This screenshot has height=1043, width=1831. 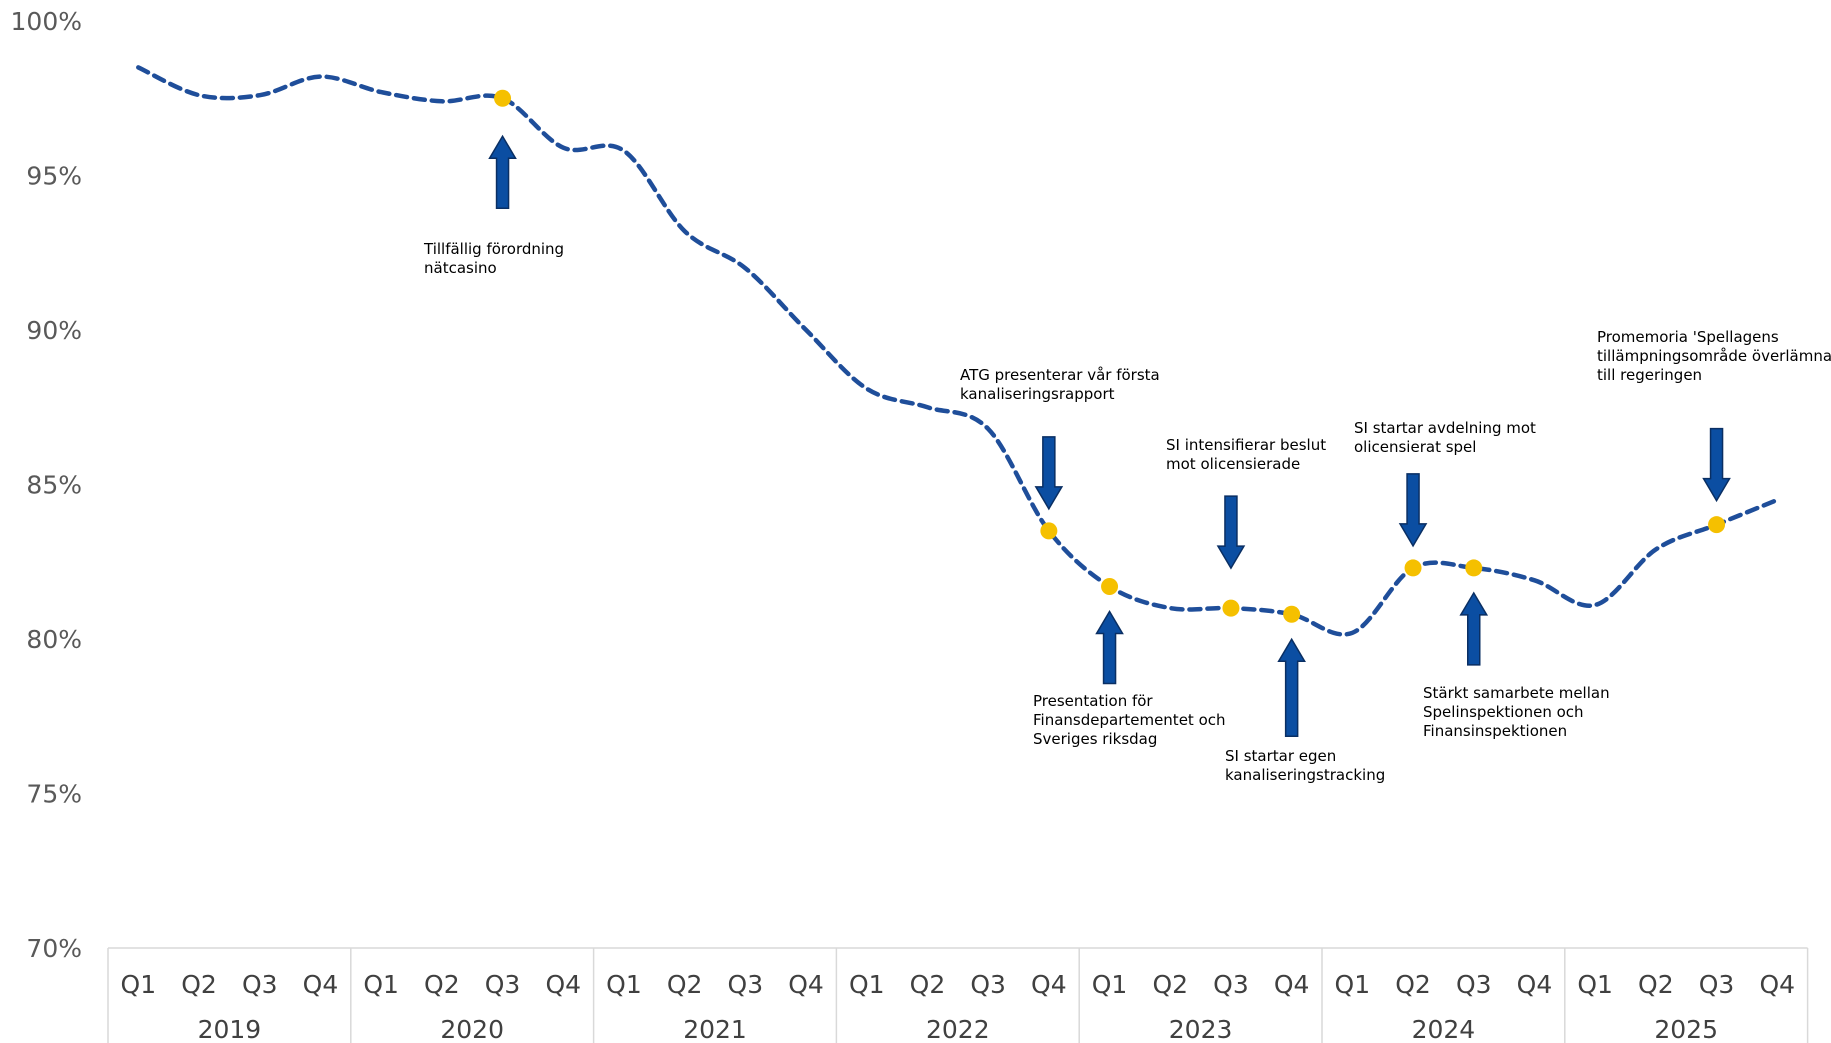 I want to click on x-tick-label-year: 2019, so click(x=230, y=1029).